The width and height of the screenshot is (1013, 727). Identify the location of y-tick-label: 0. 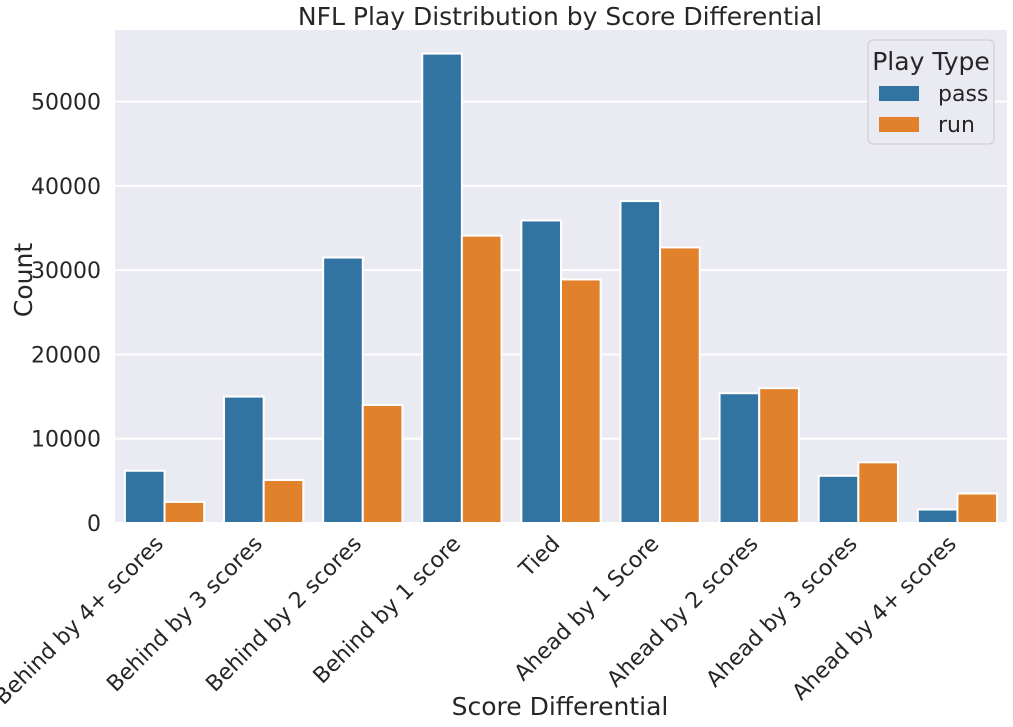
(94, 524).